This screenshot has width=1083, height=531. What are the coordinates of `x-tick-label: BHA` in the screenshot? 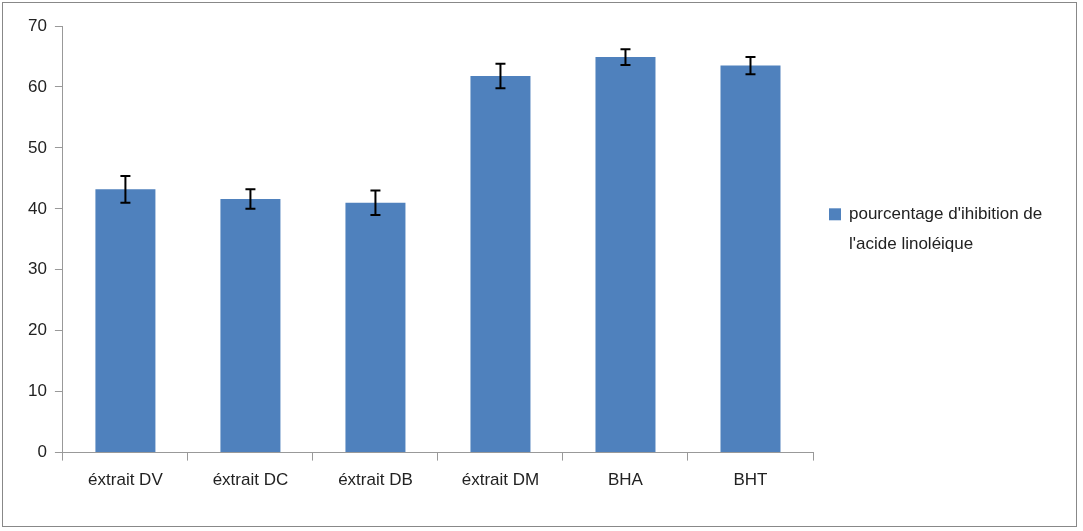 It's located at (625, 480).